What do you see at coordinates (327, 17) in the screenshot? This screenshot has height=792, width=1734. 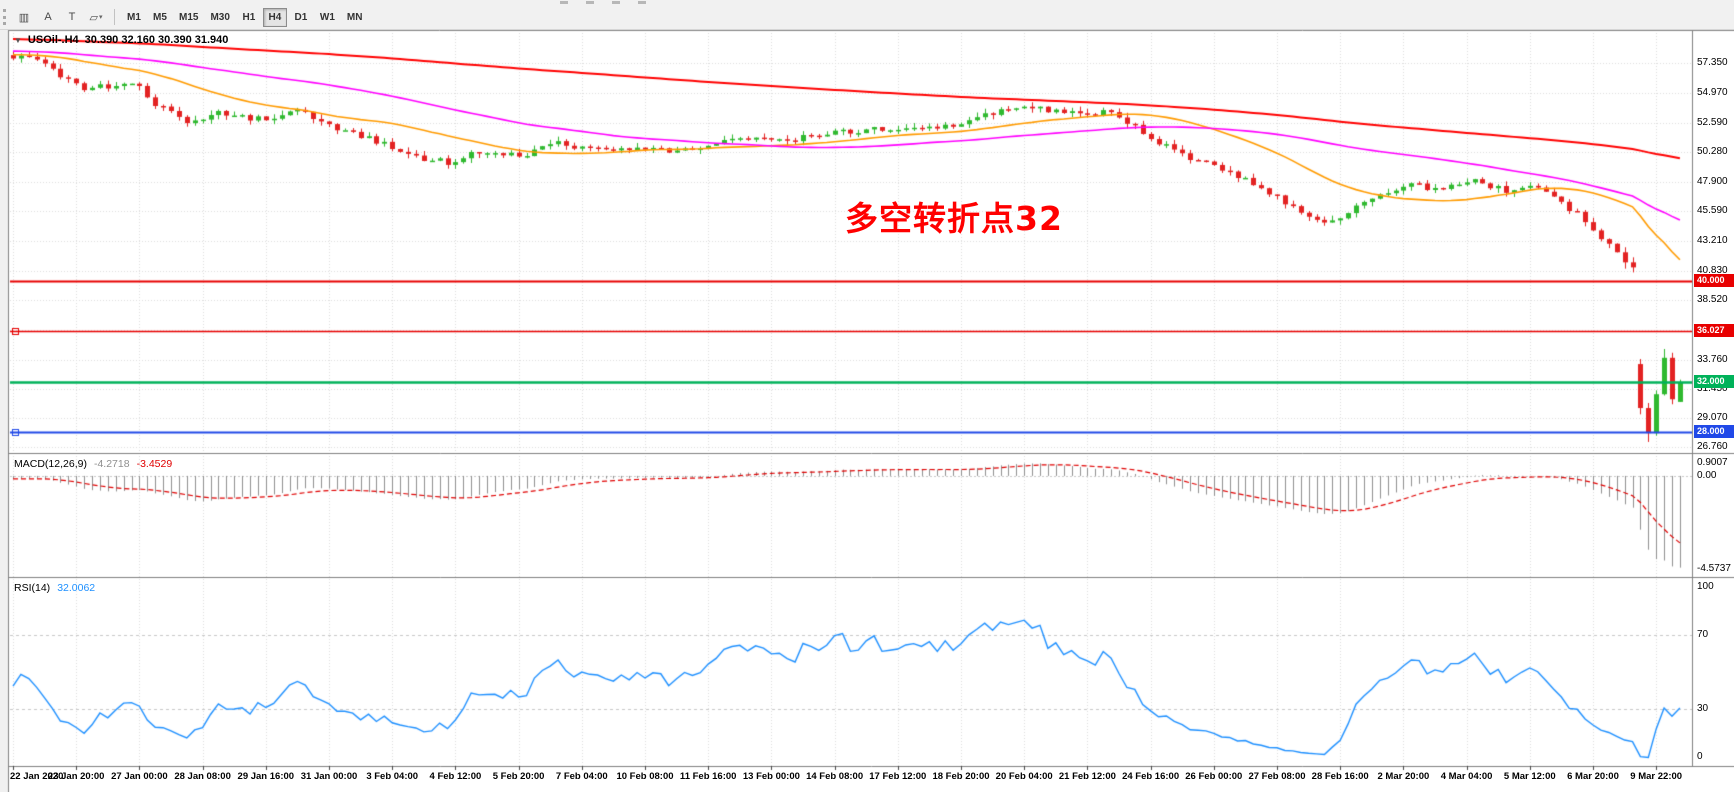 I see `timeframe-w1: W1` at bounding box center [327, 17].